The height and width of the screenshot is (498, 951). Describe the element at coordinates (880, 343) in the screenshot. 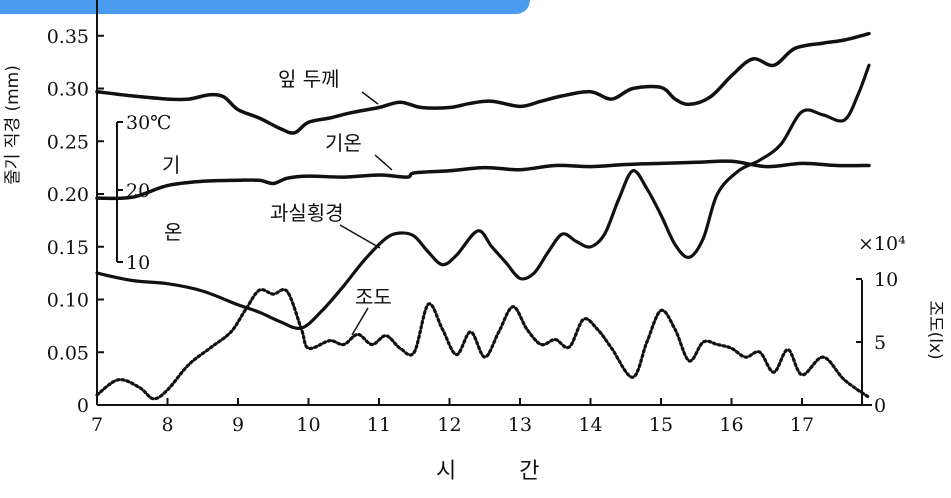

I see `lux-tick-label: 5` at that location.